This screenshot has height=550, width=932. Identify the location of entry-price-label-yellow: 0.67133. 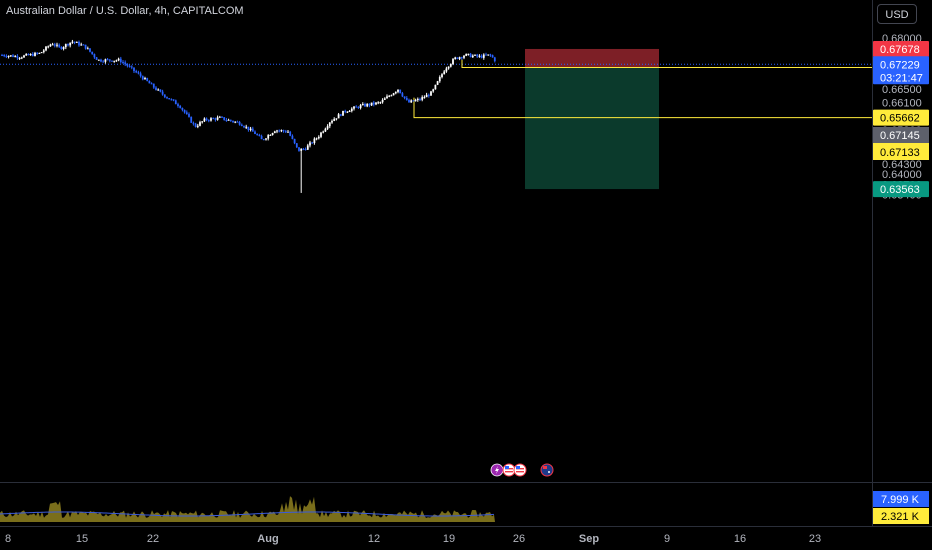
(901, 151).